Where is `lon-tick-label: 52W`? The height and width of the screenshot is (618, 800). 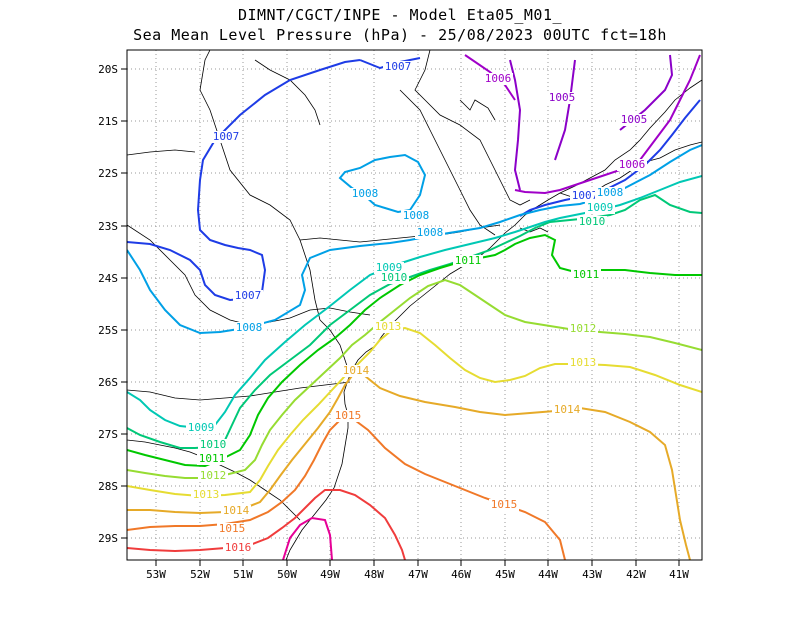
lon-tick-label: 52W is located at coordinates (200, 574).